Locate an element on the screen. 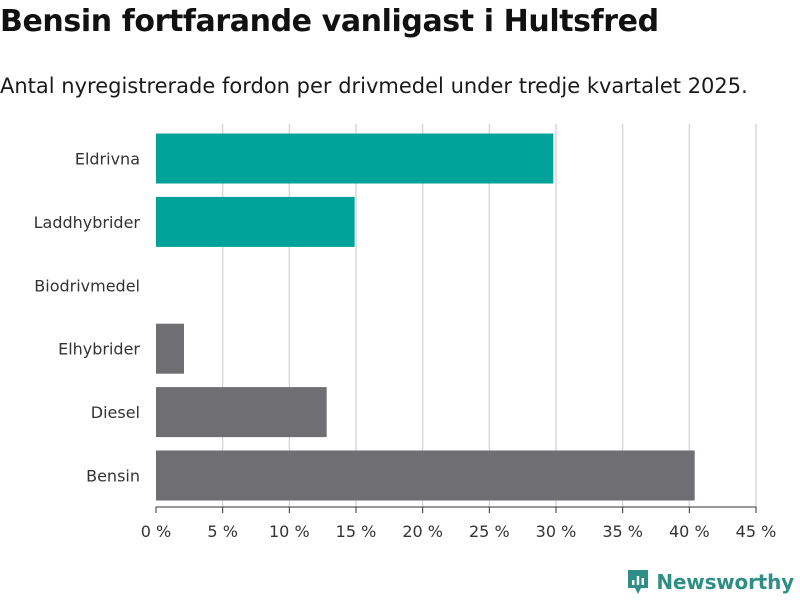  x-tick-label: 40 % is located at coordinates (689, 531).